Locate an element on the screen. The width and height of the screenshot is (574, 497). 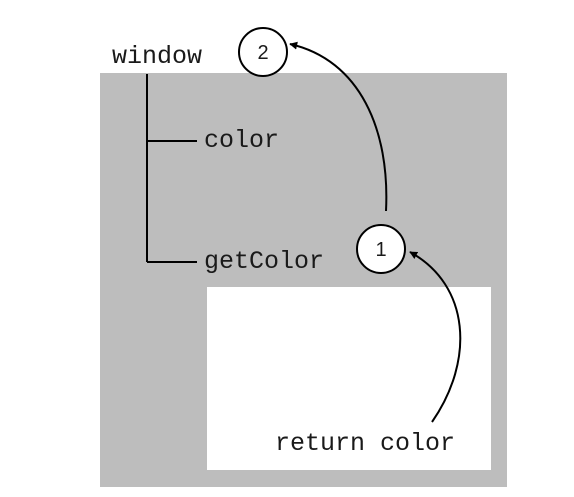
step-badge-1-number: 1 is located at coordinates (380, 250).